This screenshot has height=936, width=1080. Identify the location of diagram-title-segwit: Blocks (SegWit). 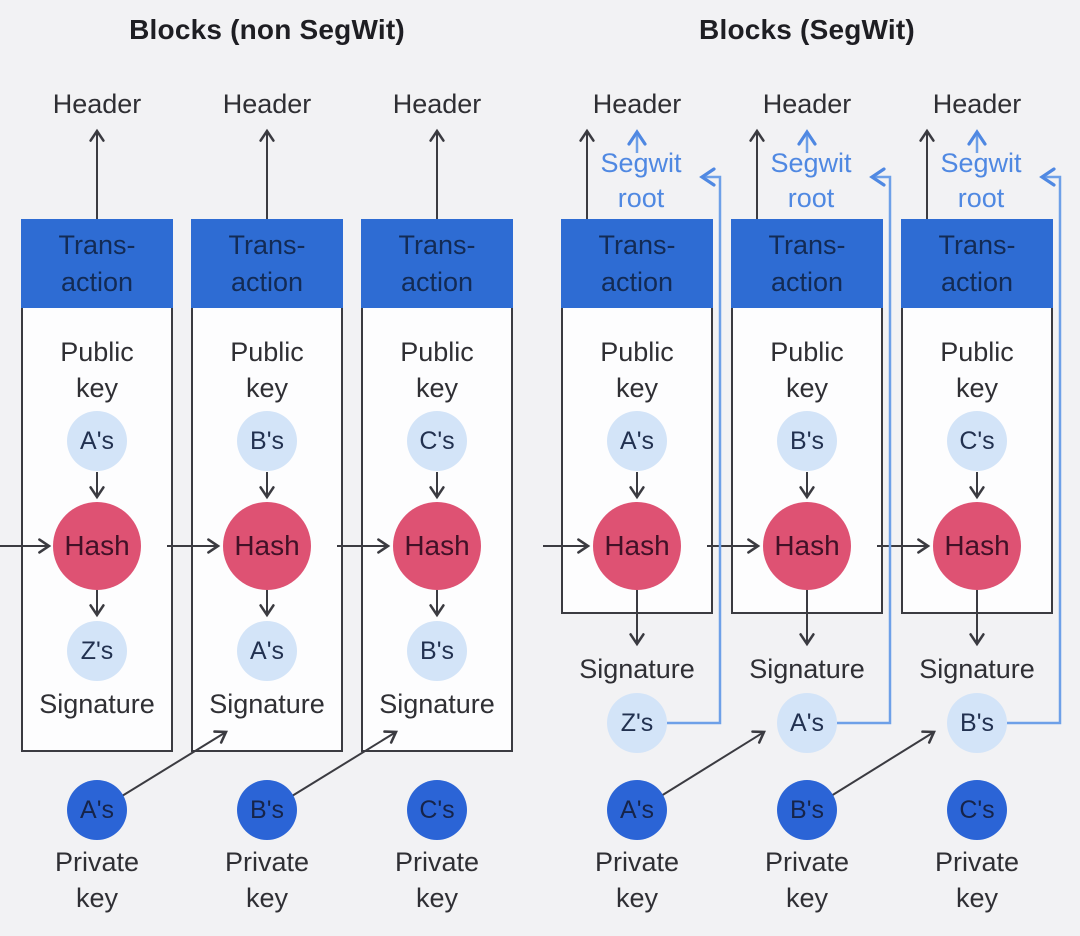
(807, 29).